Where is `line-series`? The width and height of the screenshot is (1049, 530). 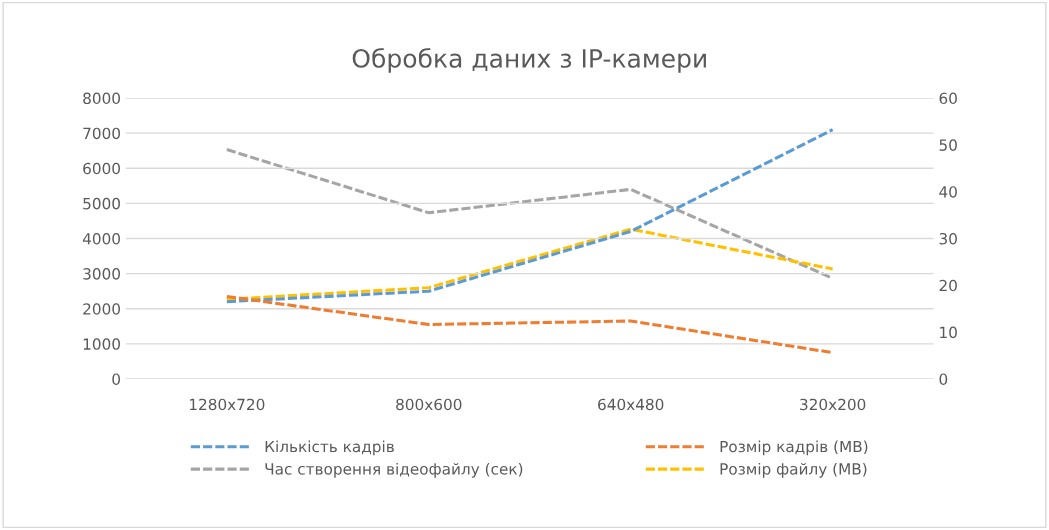
line-series is located at coordinates (530, 264).